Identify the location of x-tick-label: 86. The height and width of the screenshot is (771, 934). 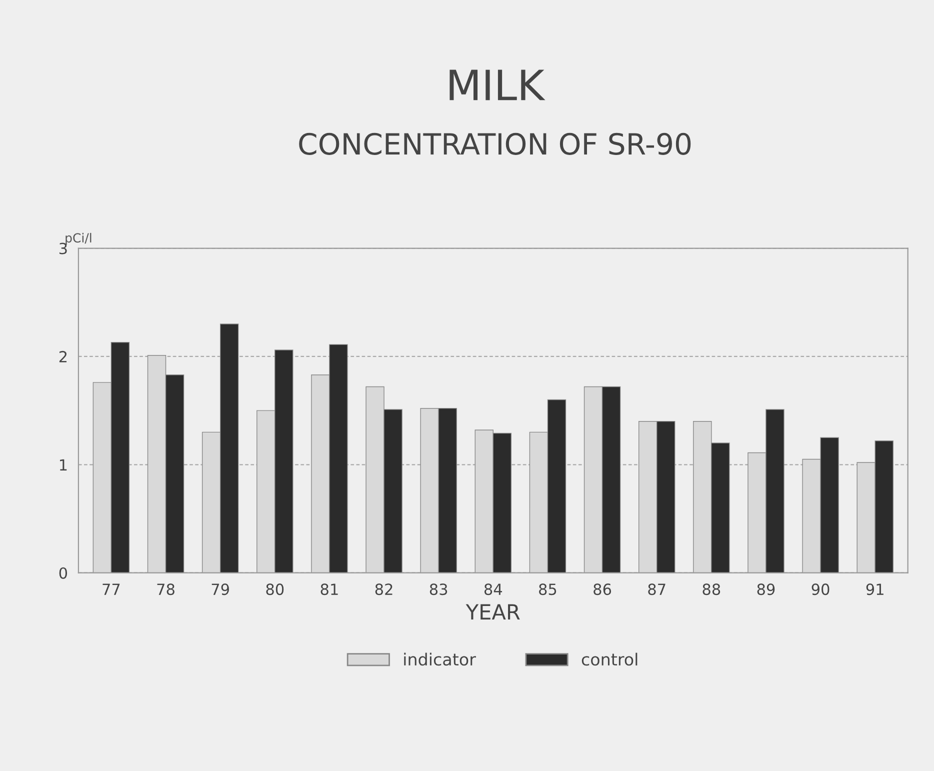
(603, 590).